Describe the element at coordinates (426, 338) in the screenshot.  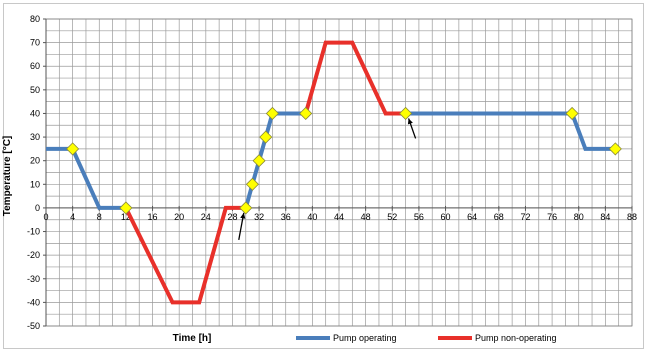
I see `legend: Pump operating Pump non-operating` at that location.